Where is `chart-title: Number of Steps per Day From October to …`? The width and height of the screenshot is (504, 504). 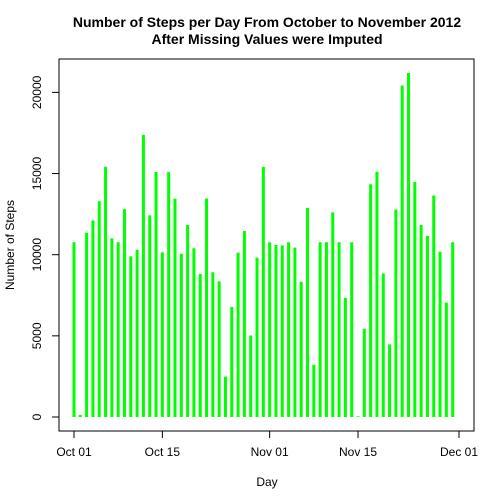 chart-title: Number of Steps per Day From October to … is located at coordinates (267, 30).